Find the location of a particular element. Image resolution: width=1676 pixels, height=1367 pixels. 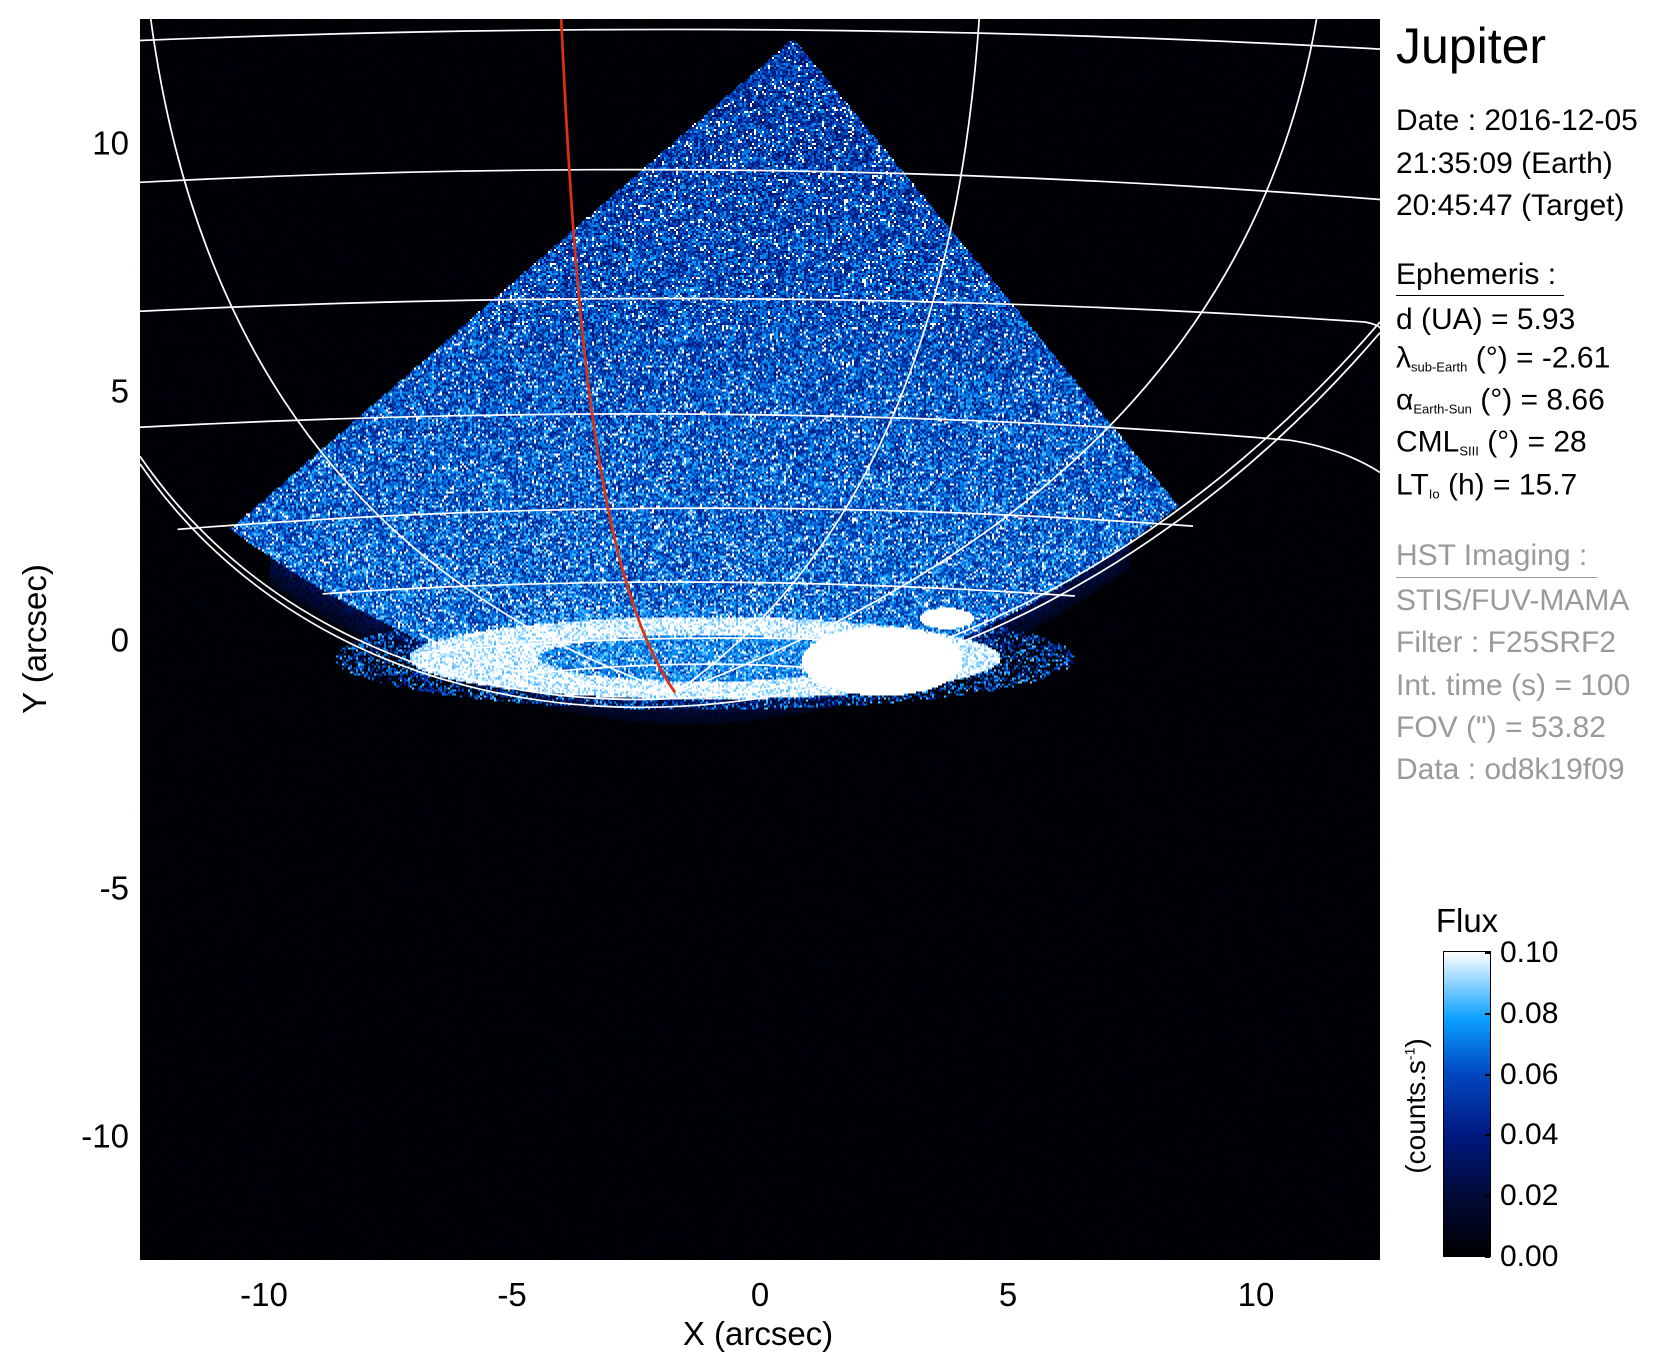

earth-time-text: 21:35:09 (Earth) is located at coordinates (1504, 163).